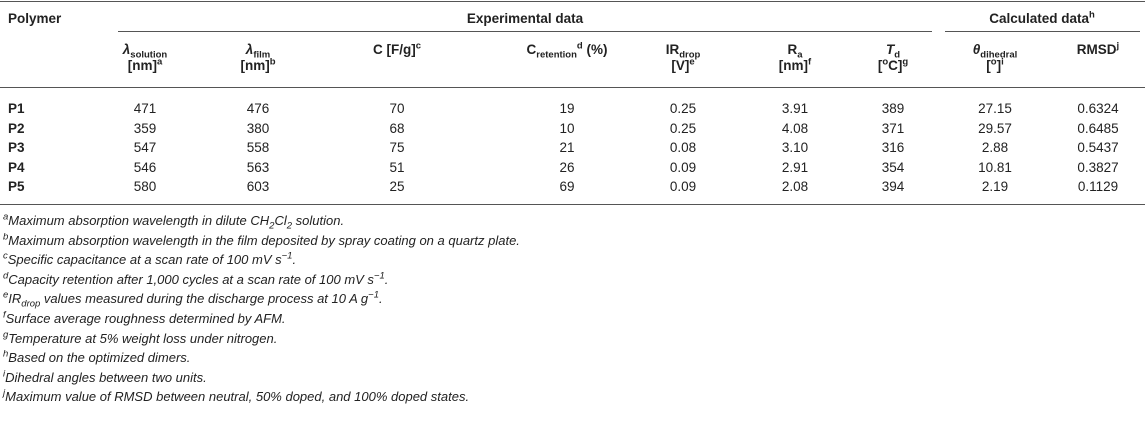 The width and height of the screenshot is (1145, 424). What do you see at coordinates (683, 147) in the screenshot?
I see `cell: 0.08` at bounding box center [683, 147].